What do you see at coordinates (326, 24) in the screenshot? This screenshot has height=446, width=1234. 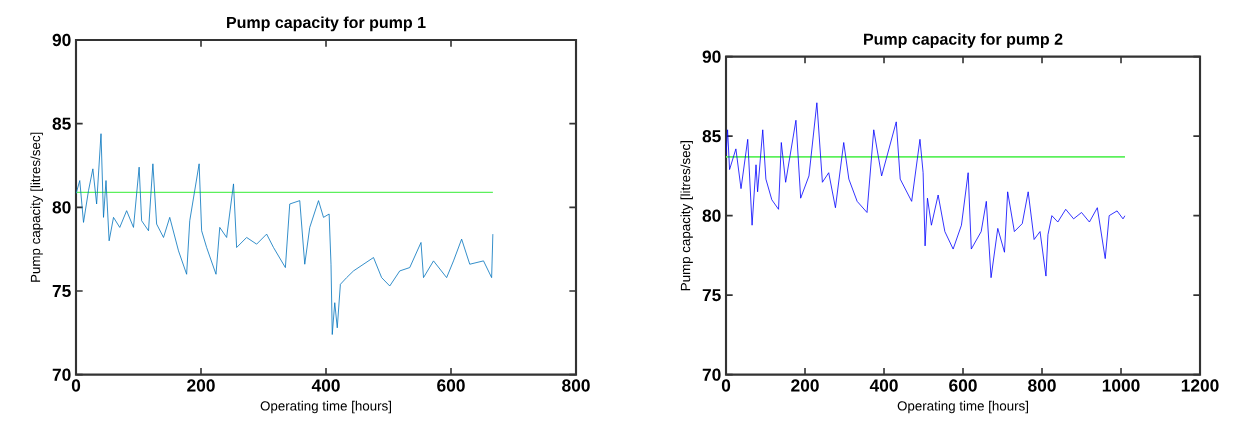 I see `chart-title: Pump capacity for pump 1` at bounding box center [326, 24].